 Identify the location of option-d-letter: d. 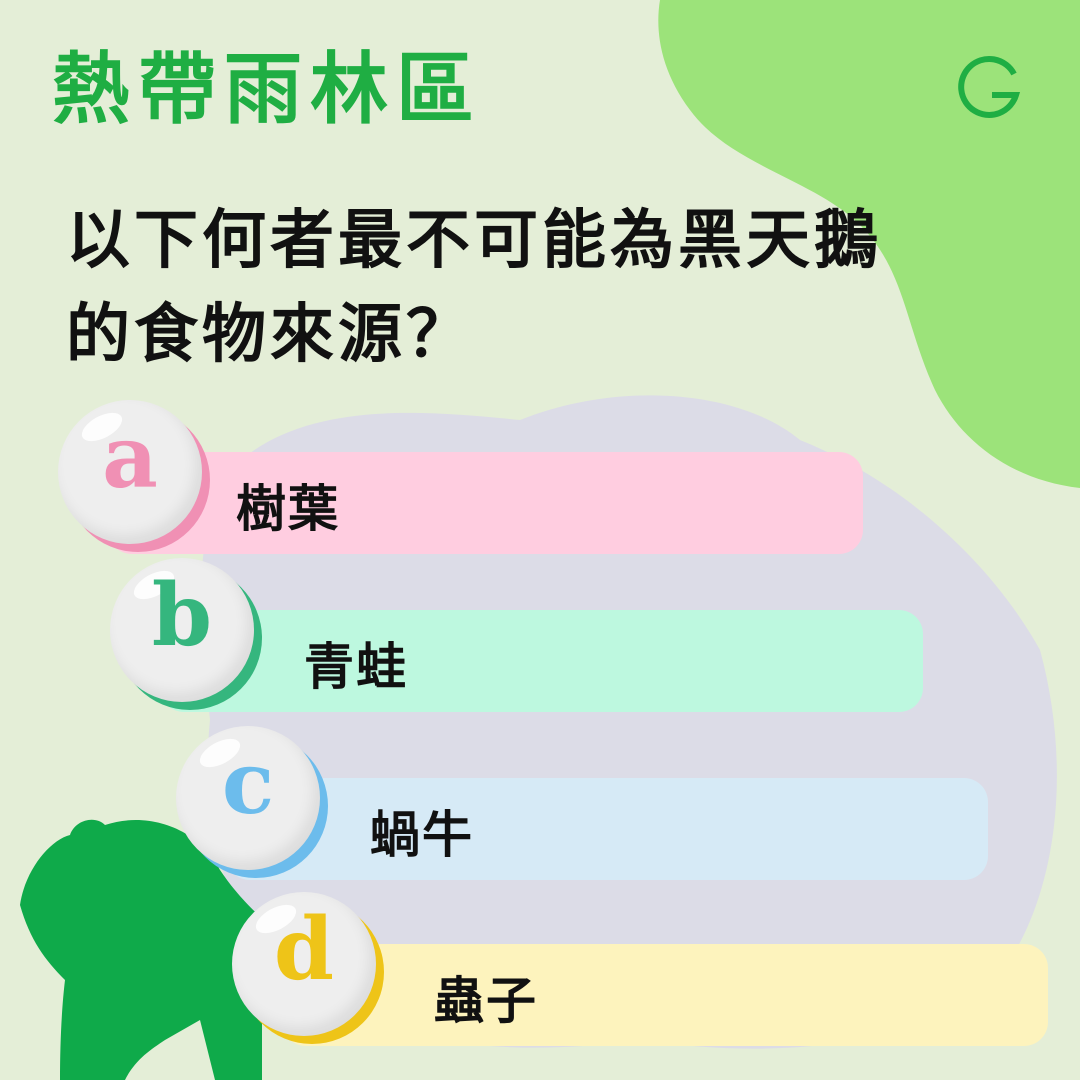
(304, 949).